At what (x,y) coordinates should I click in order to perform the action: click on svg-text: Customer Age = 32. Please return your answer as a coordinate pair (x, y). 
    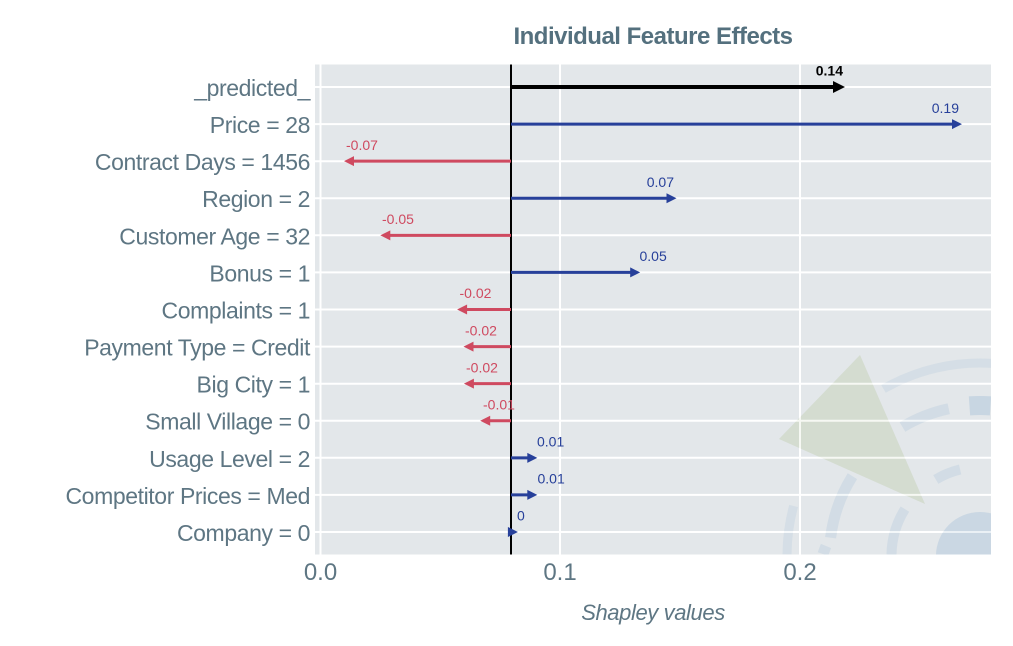
    Looking at the image, I should click on (214, 236).